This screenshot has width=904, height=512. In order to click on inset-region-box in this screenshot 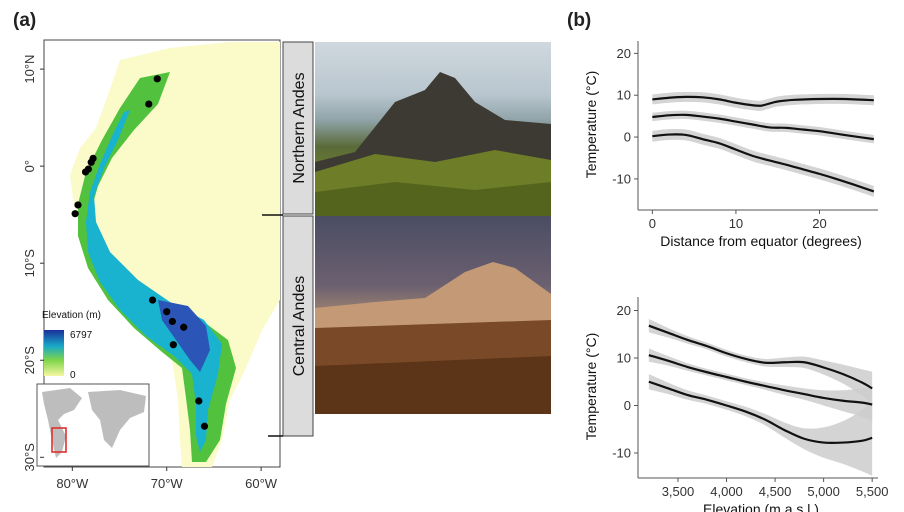, I will do `click(59, 440)`.